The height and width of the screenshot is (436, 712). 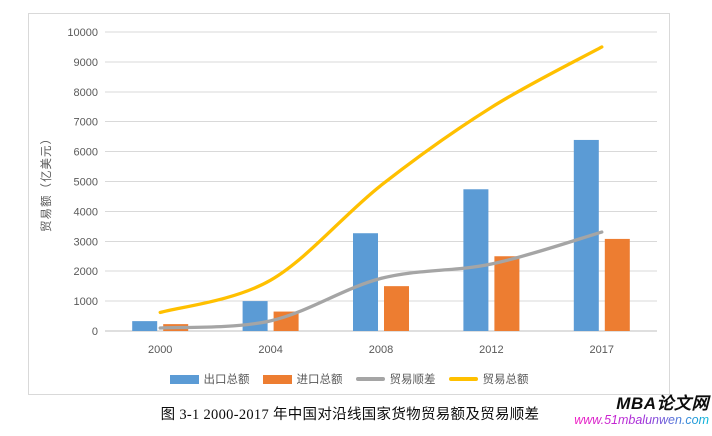 I want to click on legend-item-1: 进口总额, so click(x=302, y=379).